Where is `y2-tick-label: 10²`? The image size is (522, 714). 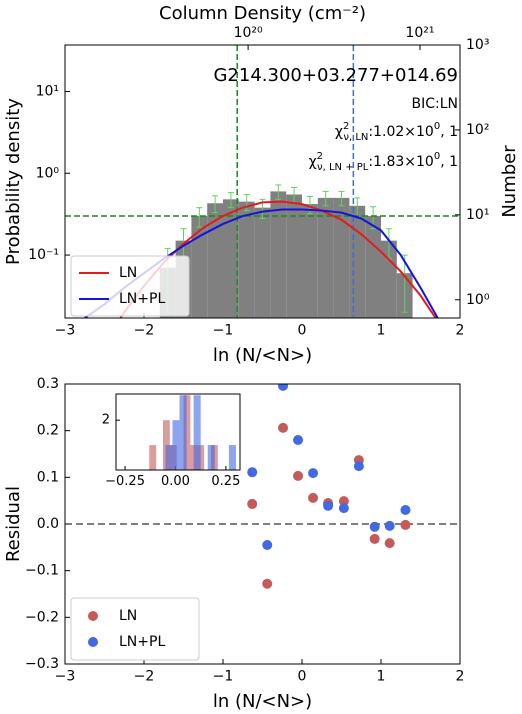 y2-tick-label: 10² is located at coordinates (477, 130).